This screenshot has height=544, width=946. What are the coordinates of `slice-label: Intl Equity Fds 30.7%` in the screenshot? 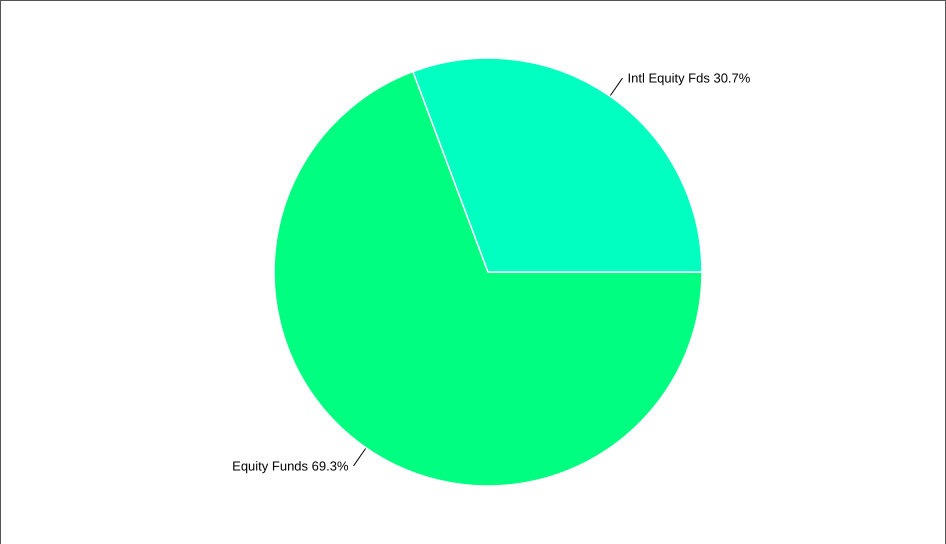 It's located at (689, 78).